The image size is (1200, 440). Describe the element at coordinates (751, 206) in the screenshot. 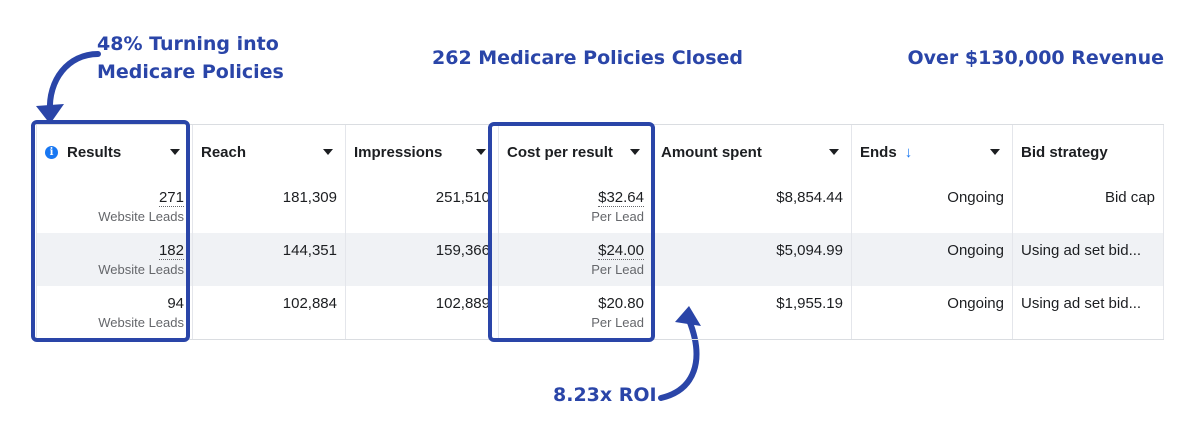

I see `cell-amount-spent: $8,854.44` at that location.